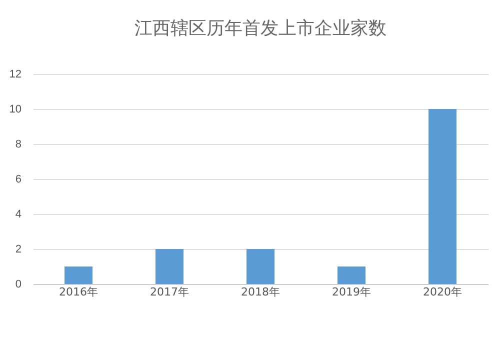  Describe the element at coordinates (78, 292) in the screenshot. I see `x-tick-label: 2016年` at that location.